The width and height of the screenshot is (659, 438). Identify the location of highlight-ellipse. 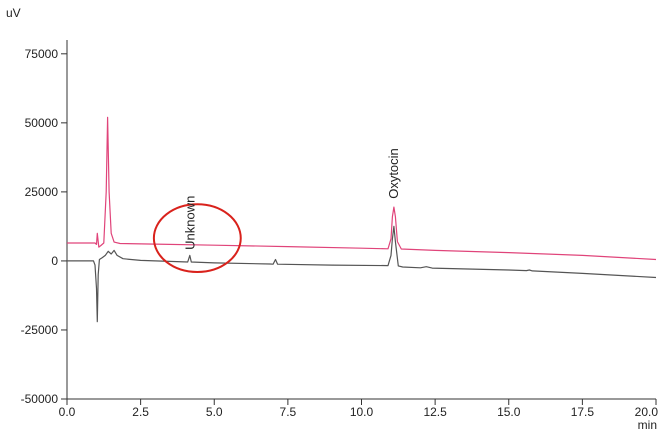
(197, 238).